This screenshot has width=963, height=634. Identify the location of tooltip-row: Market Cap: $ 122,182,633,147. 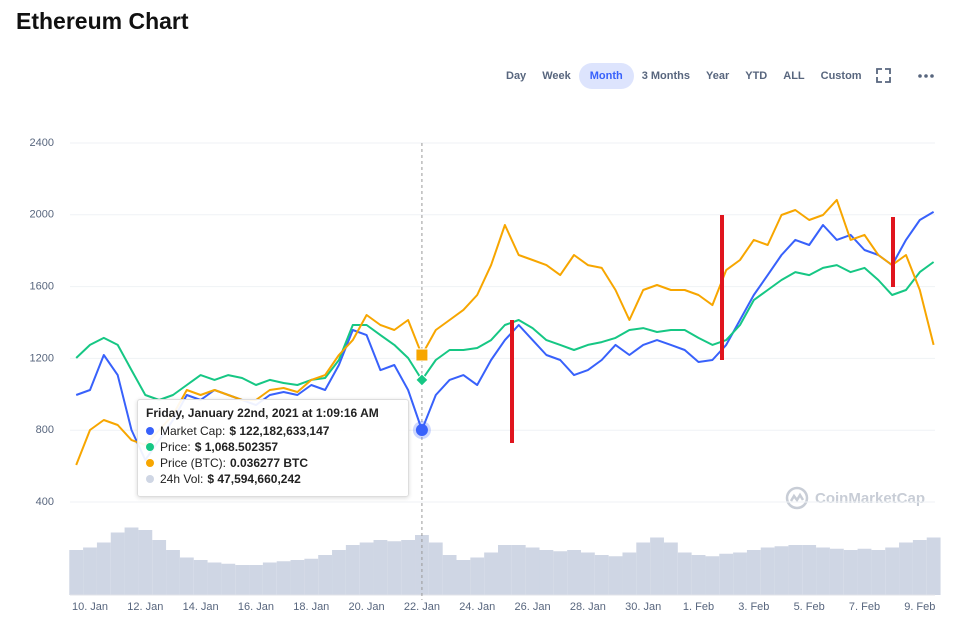
(277, 431).